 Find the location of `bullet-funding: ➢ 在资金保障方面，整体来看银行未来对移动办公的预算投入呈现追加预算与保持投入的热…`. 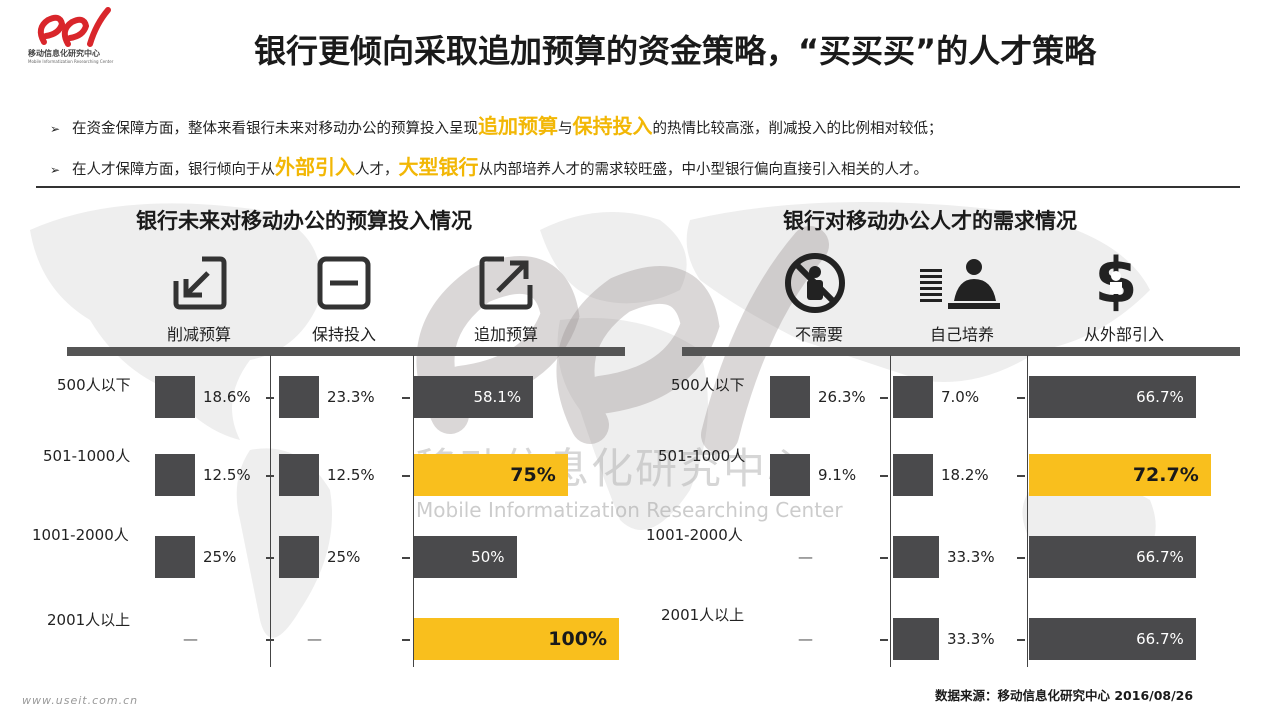

bullet-funding: ➢ 在资金保障方面，整体来看银行未来对移动办公的预算投入呈现追加预算与保持投入的热… is located at coordinates (496, 126).